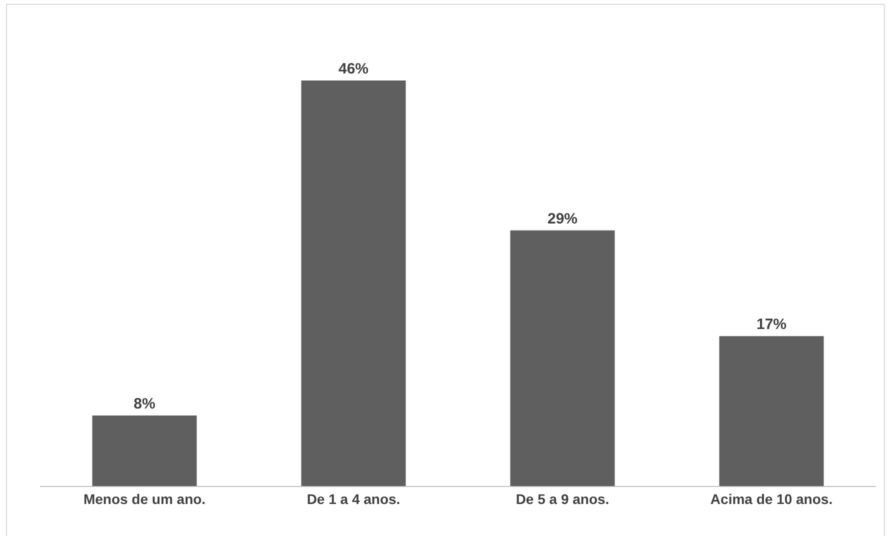  Describe the element at coordinates (563, 498) in the screenshot. I see `x-tick-label: De 5 a 9 anos.` at that location.